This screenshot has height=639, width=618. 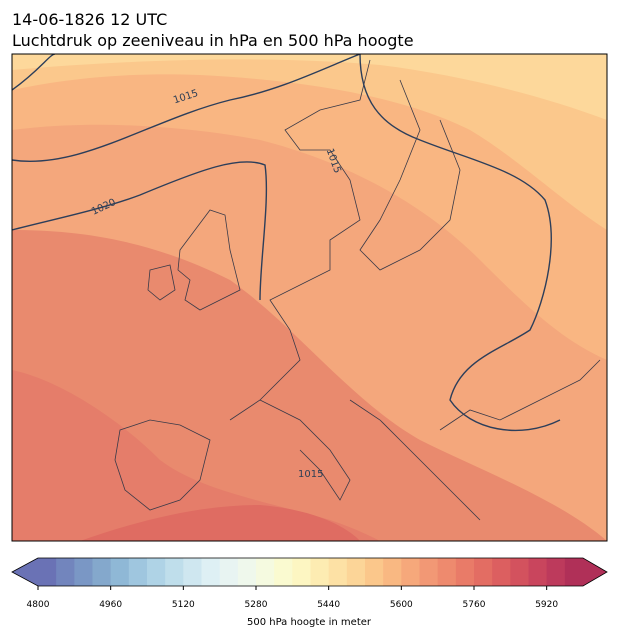 I want to click on colorbar-tick-label: 5120, so click(x=183, y=605).